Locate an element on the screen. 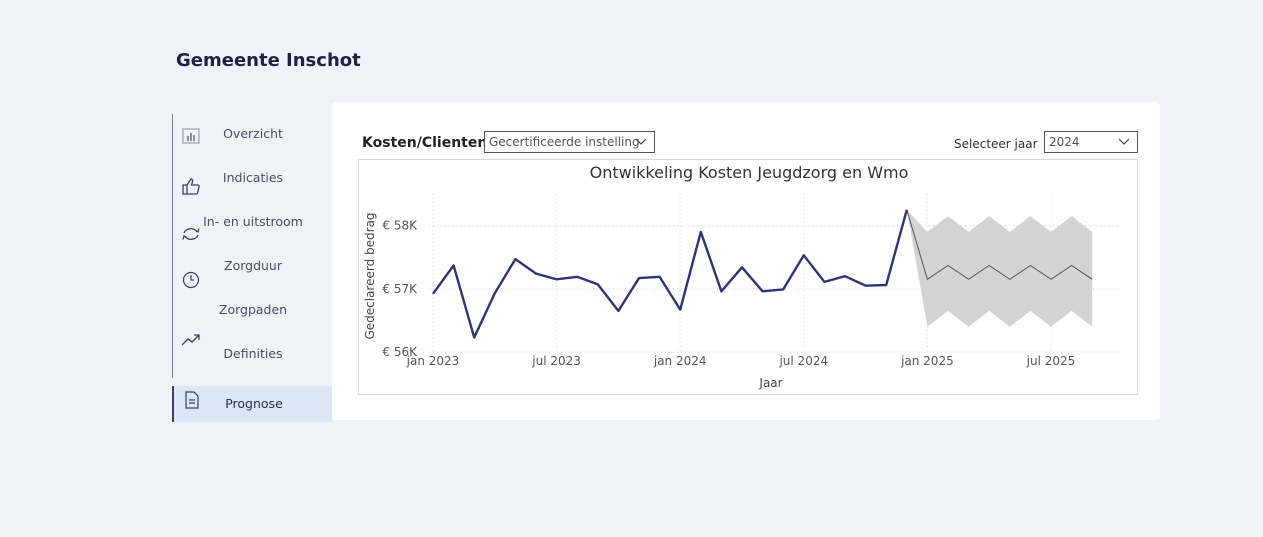  x-tick-label: jul 2023 is located at coordinates (556, 361).